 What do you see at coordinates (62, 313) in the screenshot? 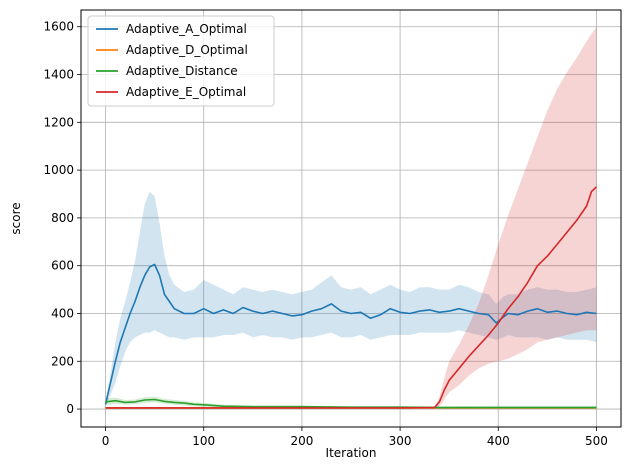
I see `y-tick-label: 400` at bounding box center [62, 313].